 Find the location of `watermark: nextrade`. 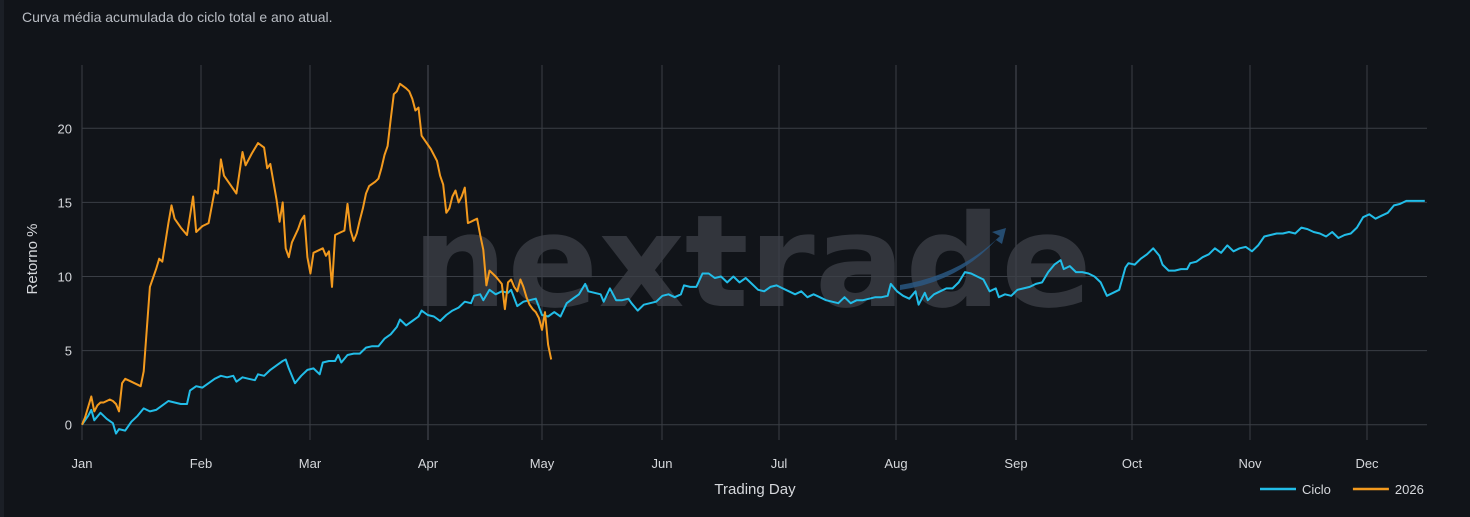

watermark: nextrade is located at coordinates (752, 262).